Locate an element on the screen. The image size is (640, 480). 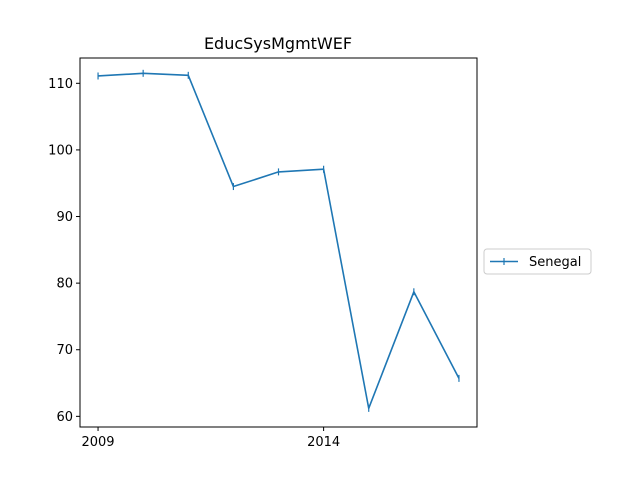
y-tick-label: 110 is located at coordinates (60, 84).